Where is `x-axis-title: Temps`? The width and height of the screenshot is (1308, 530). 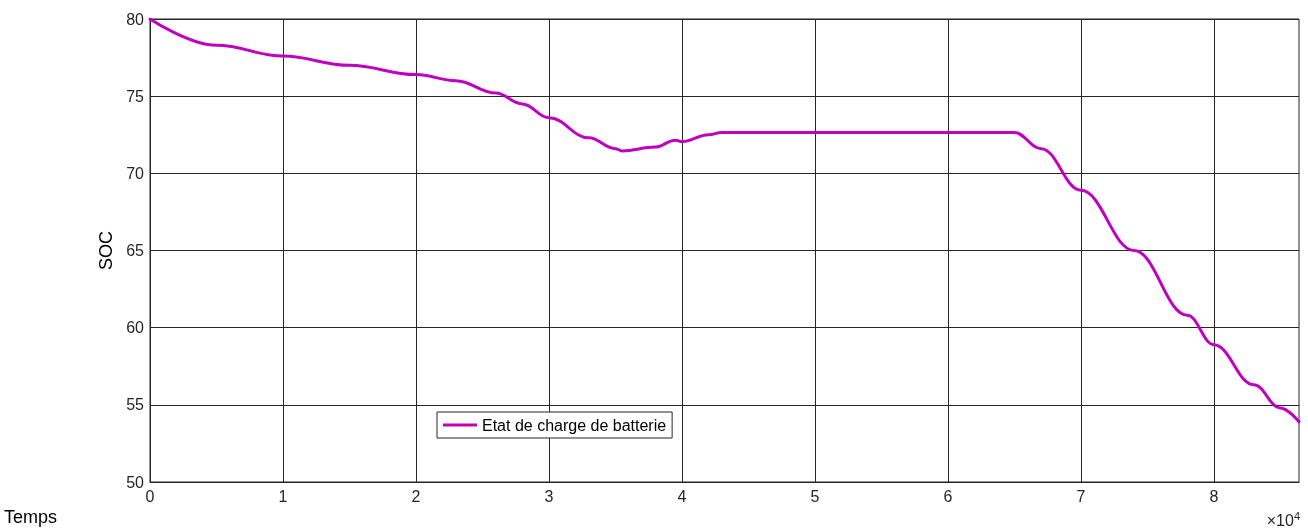 x-axis-title: Temps is located at coordinates (31, 517).